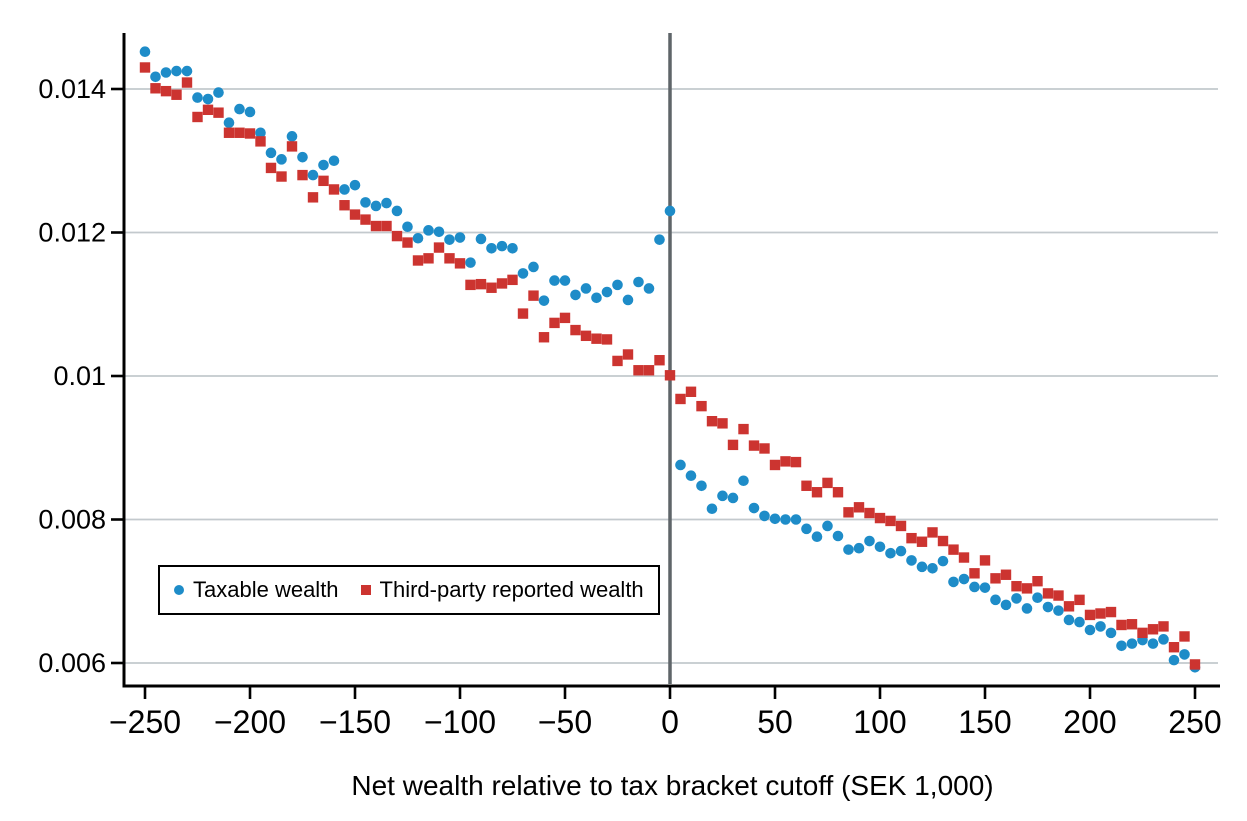 This screenshot has width=1247, height=821. Describe the element at coordinates (460, 722) in the screenshot. I see `x-tick-label: −100` at that location.